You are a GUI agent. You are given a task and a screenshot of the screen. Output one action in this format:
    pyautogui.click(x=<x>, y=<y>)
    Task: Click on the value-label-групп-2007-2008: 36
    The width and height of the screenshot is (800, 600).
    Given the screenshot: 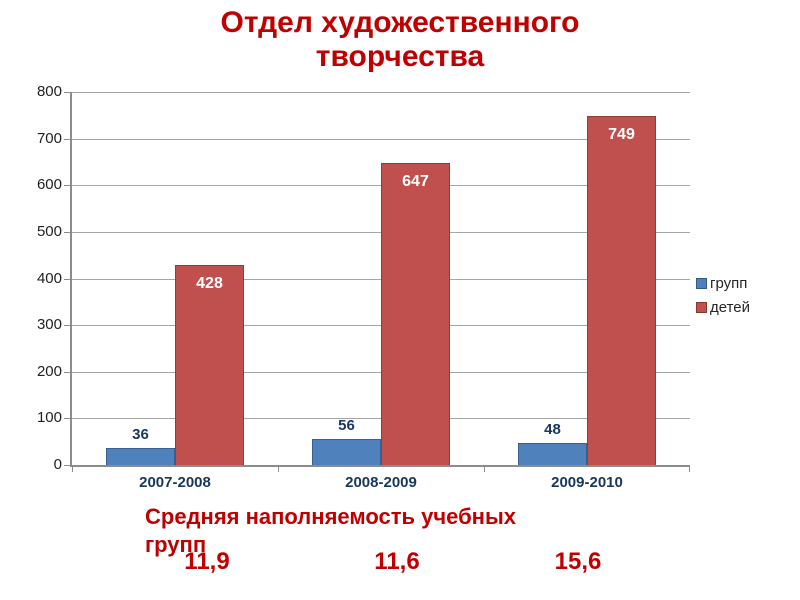 What is the action you would take?
    pyautogui.click(x=140, y=434)
    